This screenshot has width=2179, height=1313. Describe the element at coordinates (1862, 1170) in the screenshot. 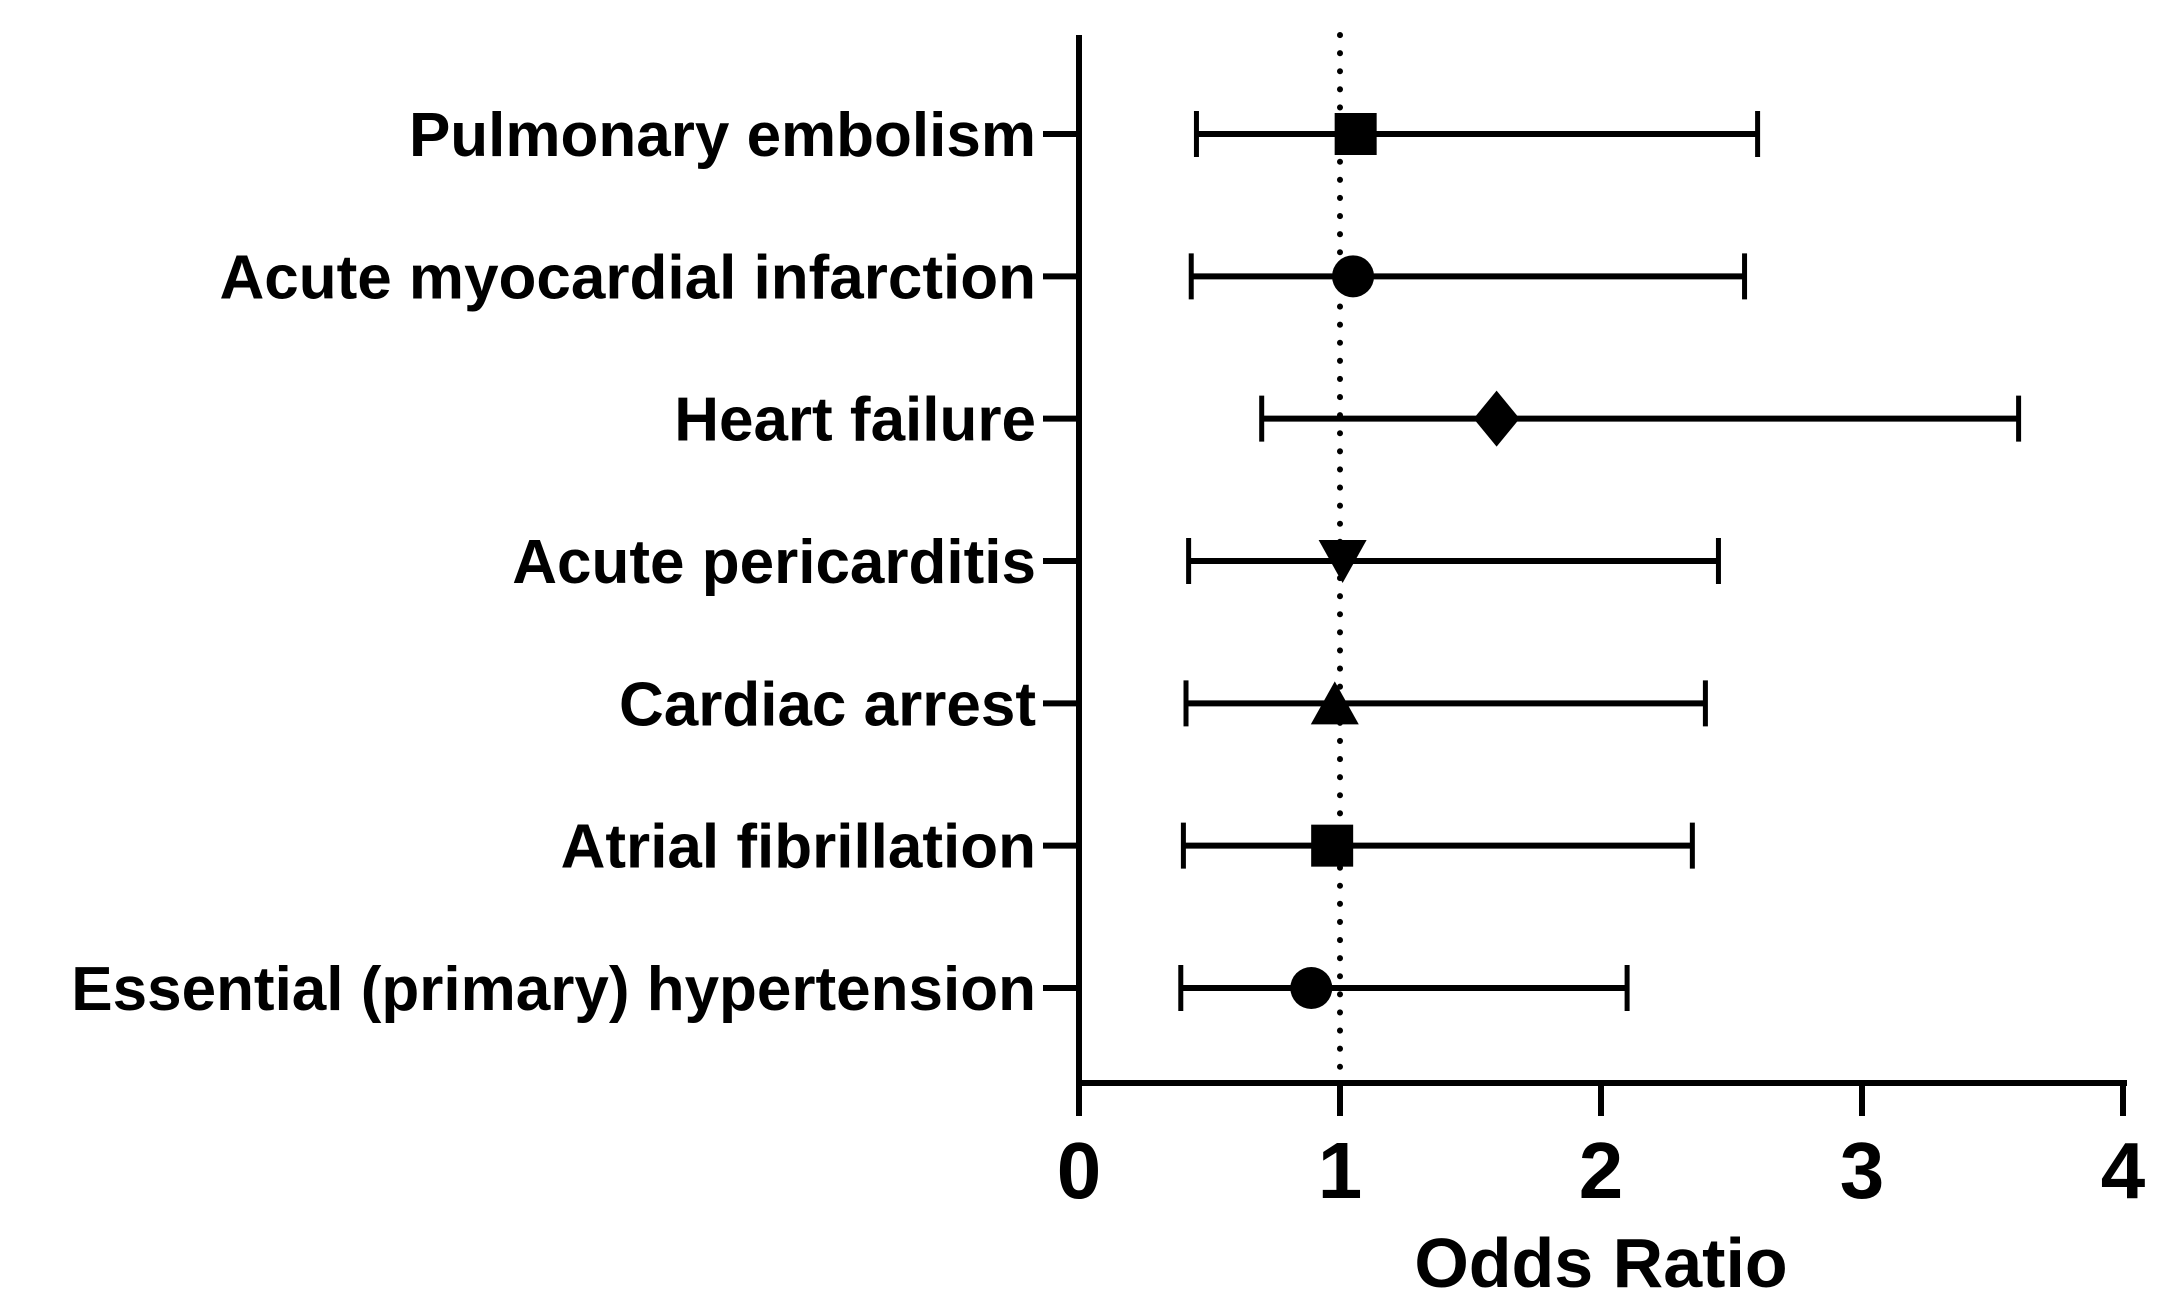

I see `x-tick-label: 3` at that location.